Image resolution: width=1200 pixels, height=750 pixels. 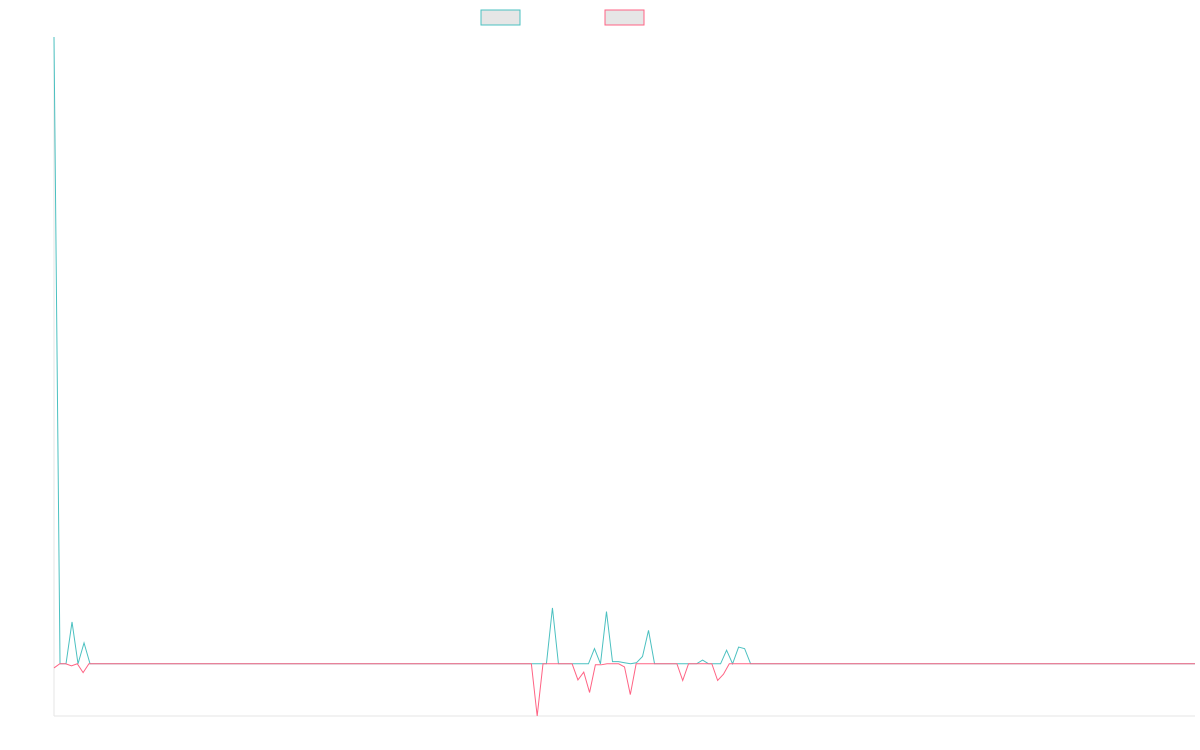 I want to click on legend, so click(x=562, y=17).